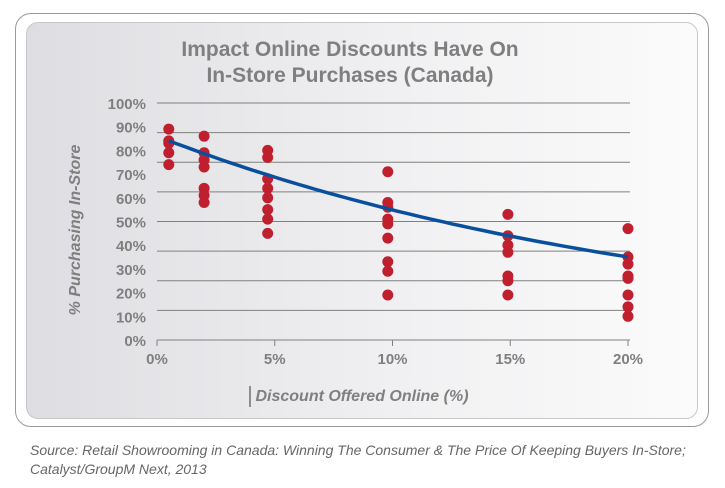  What do you see at coordinates (628, 359) in the screenshot?
I see `x-tick-label: 20%` at bounding box center [628, 359].